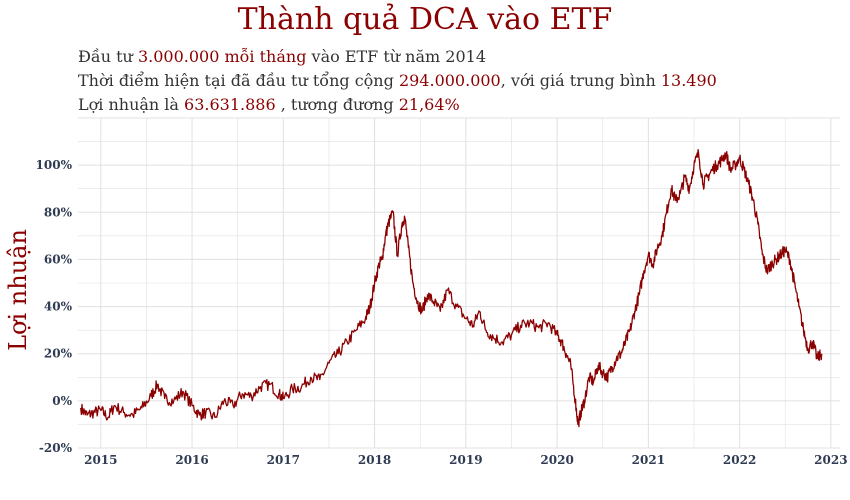 The image size is (850, 500). Describe the element at coordinates (58, 212) in the screenshot. I see `y-tick-label: 80%` at that location.